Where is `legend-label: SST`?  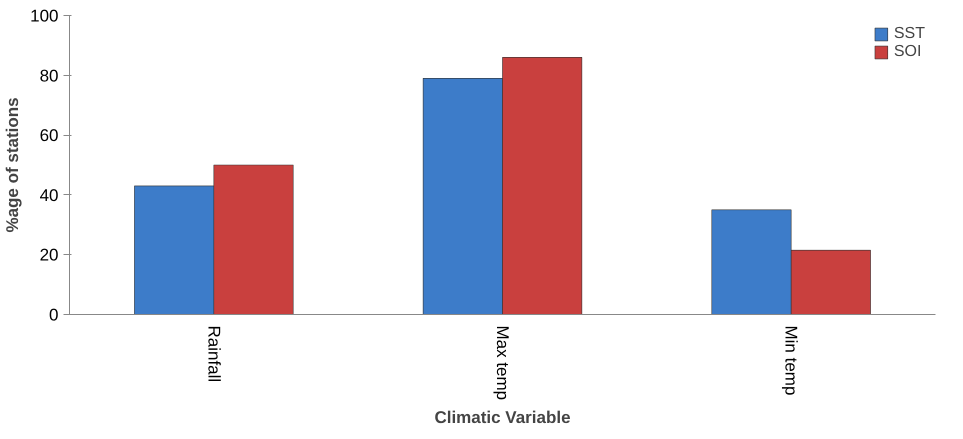 legend-label: SST is located at coordinates (909, 34).